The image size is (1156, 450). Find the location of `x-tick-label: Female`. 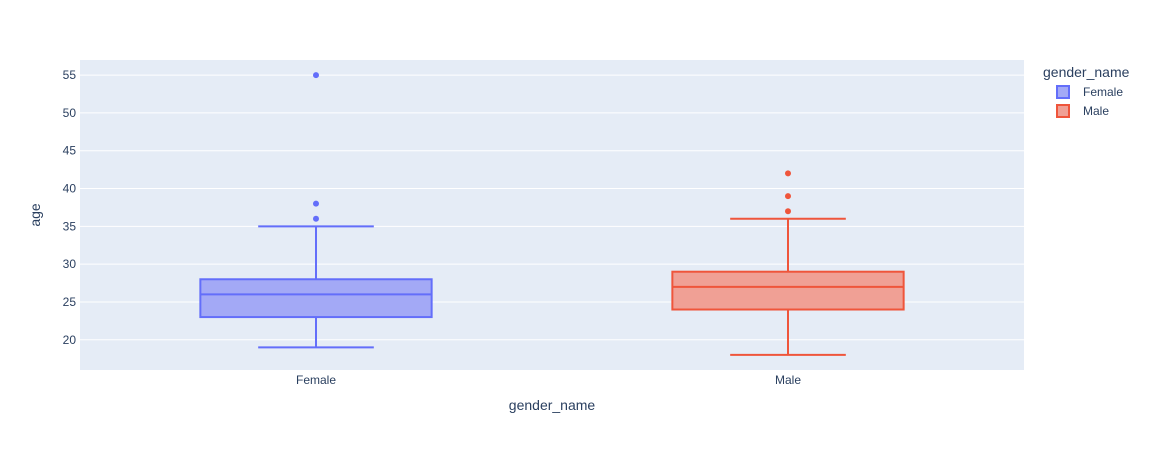

x-tick-label: Female is located at coordinates (316, 380).